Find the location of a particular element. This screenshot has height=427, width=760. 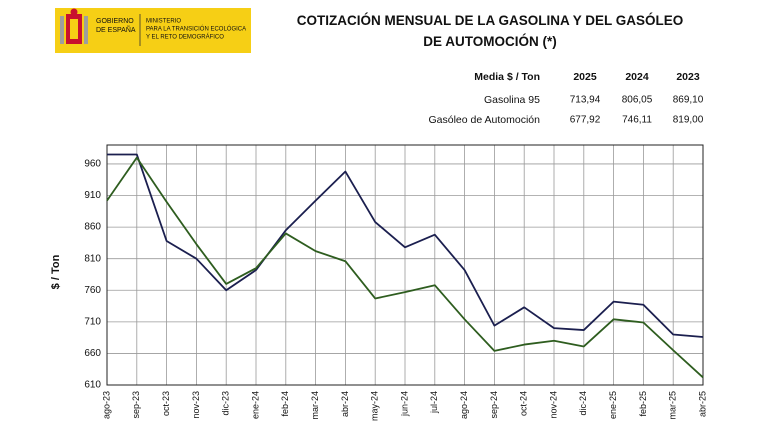

x-tick-label: jun-24 is located at coordinates (404, 404).